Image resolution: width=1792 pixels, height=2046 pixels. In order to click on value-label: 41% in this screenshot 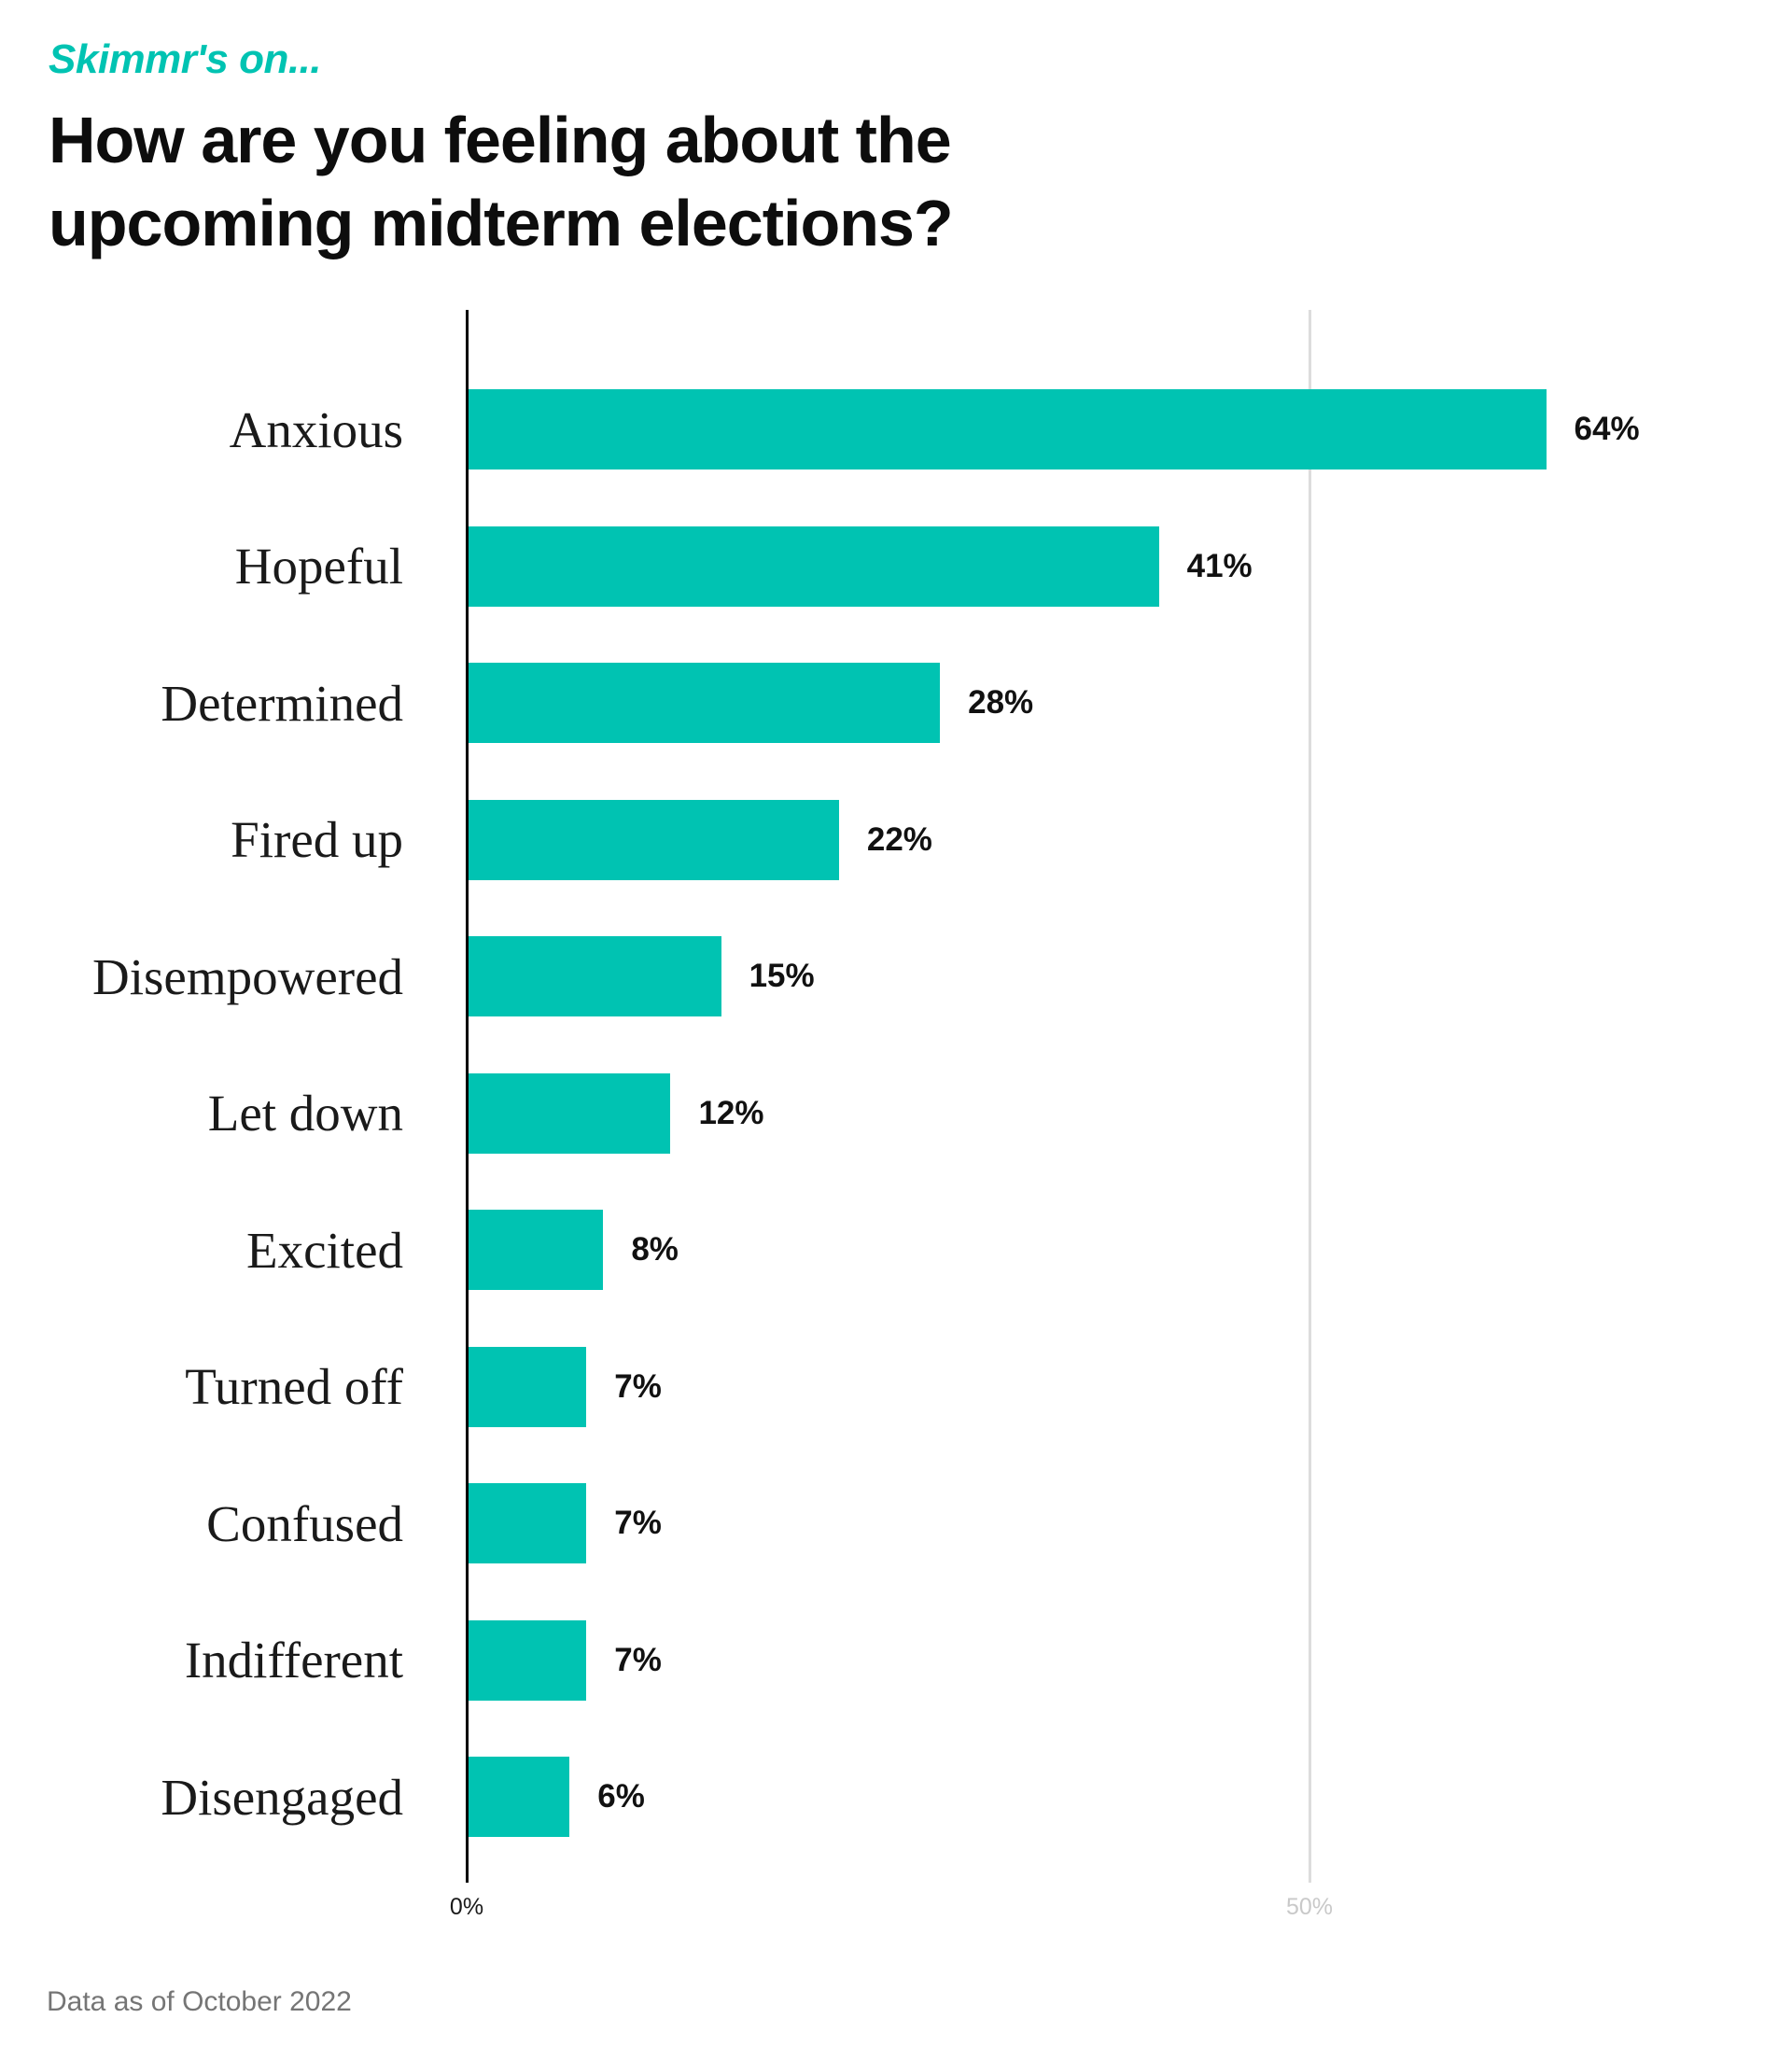, I will do `click(1219, 565)`.